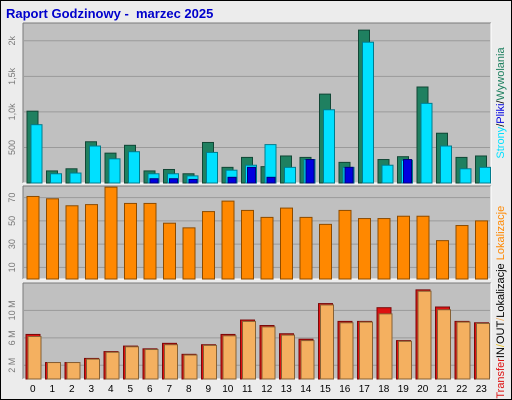  What do you see at coordinates (423, 389) in the screenshot?
I see `x-tick-label: 20` at bounding box center [423, 389].